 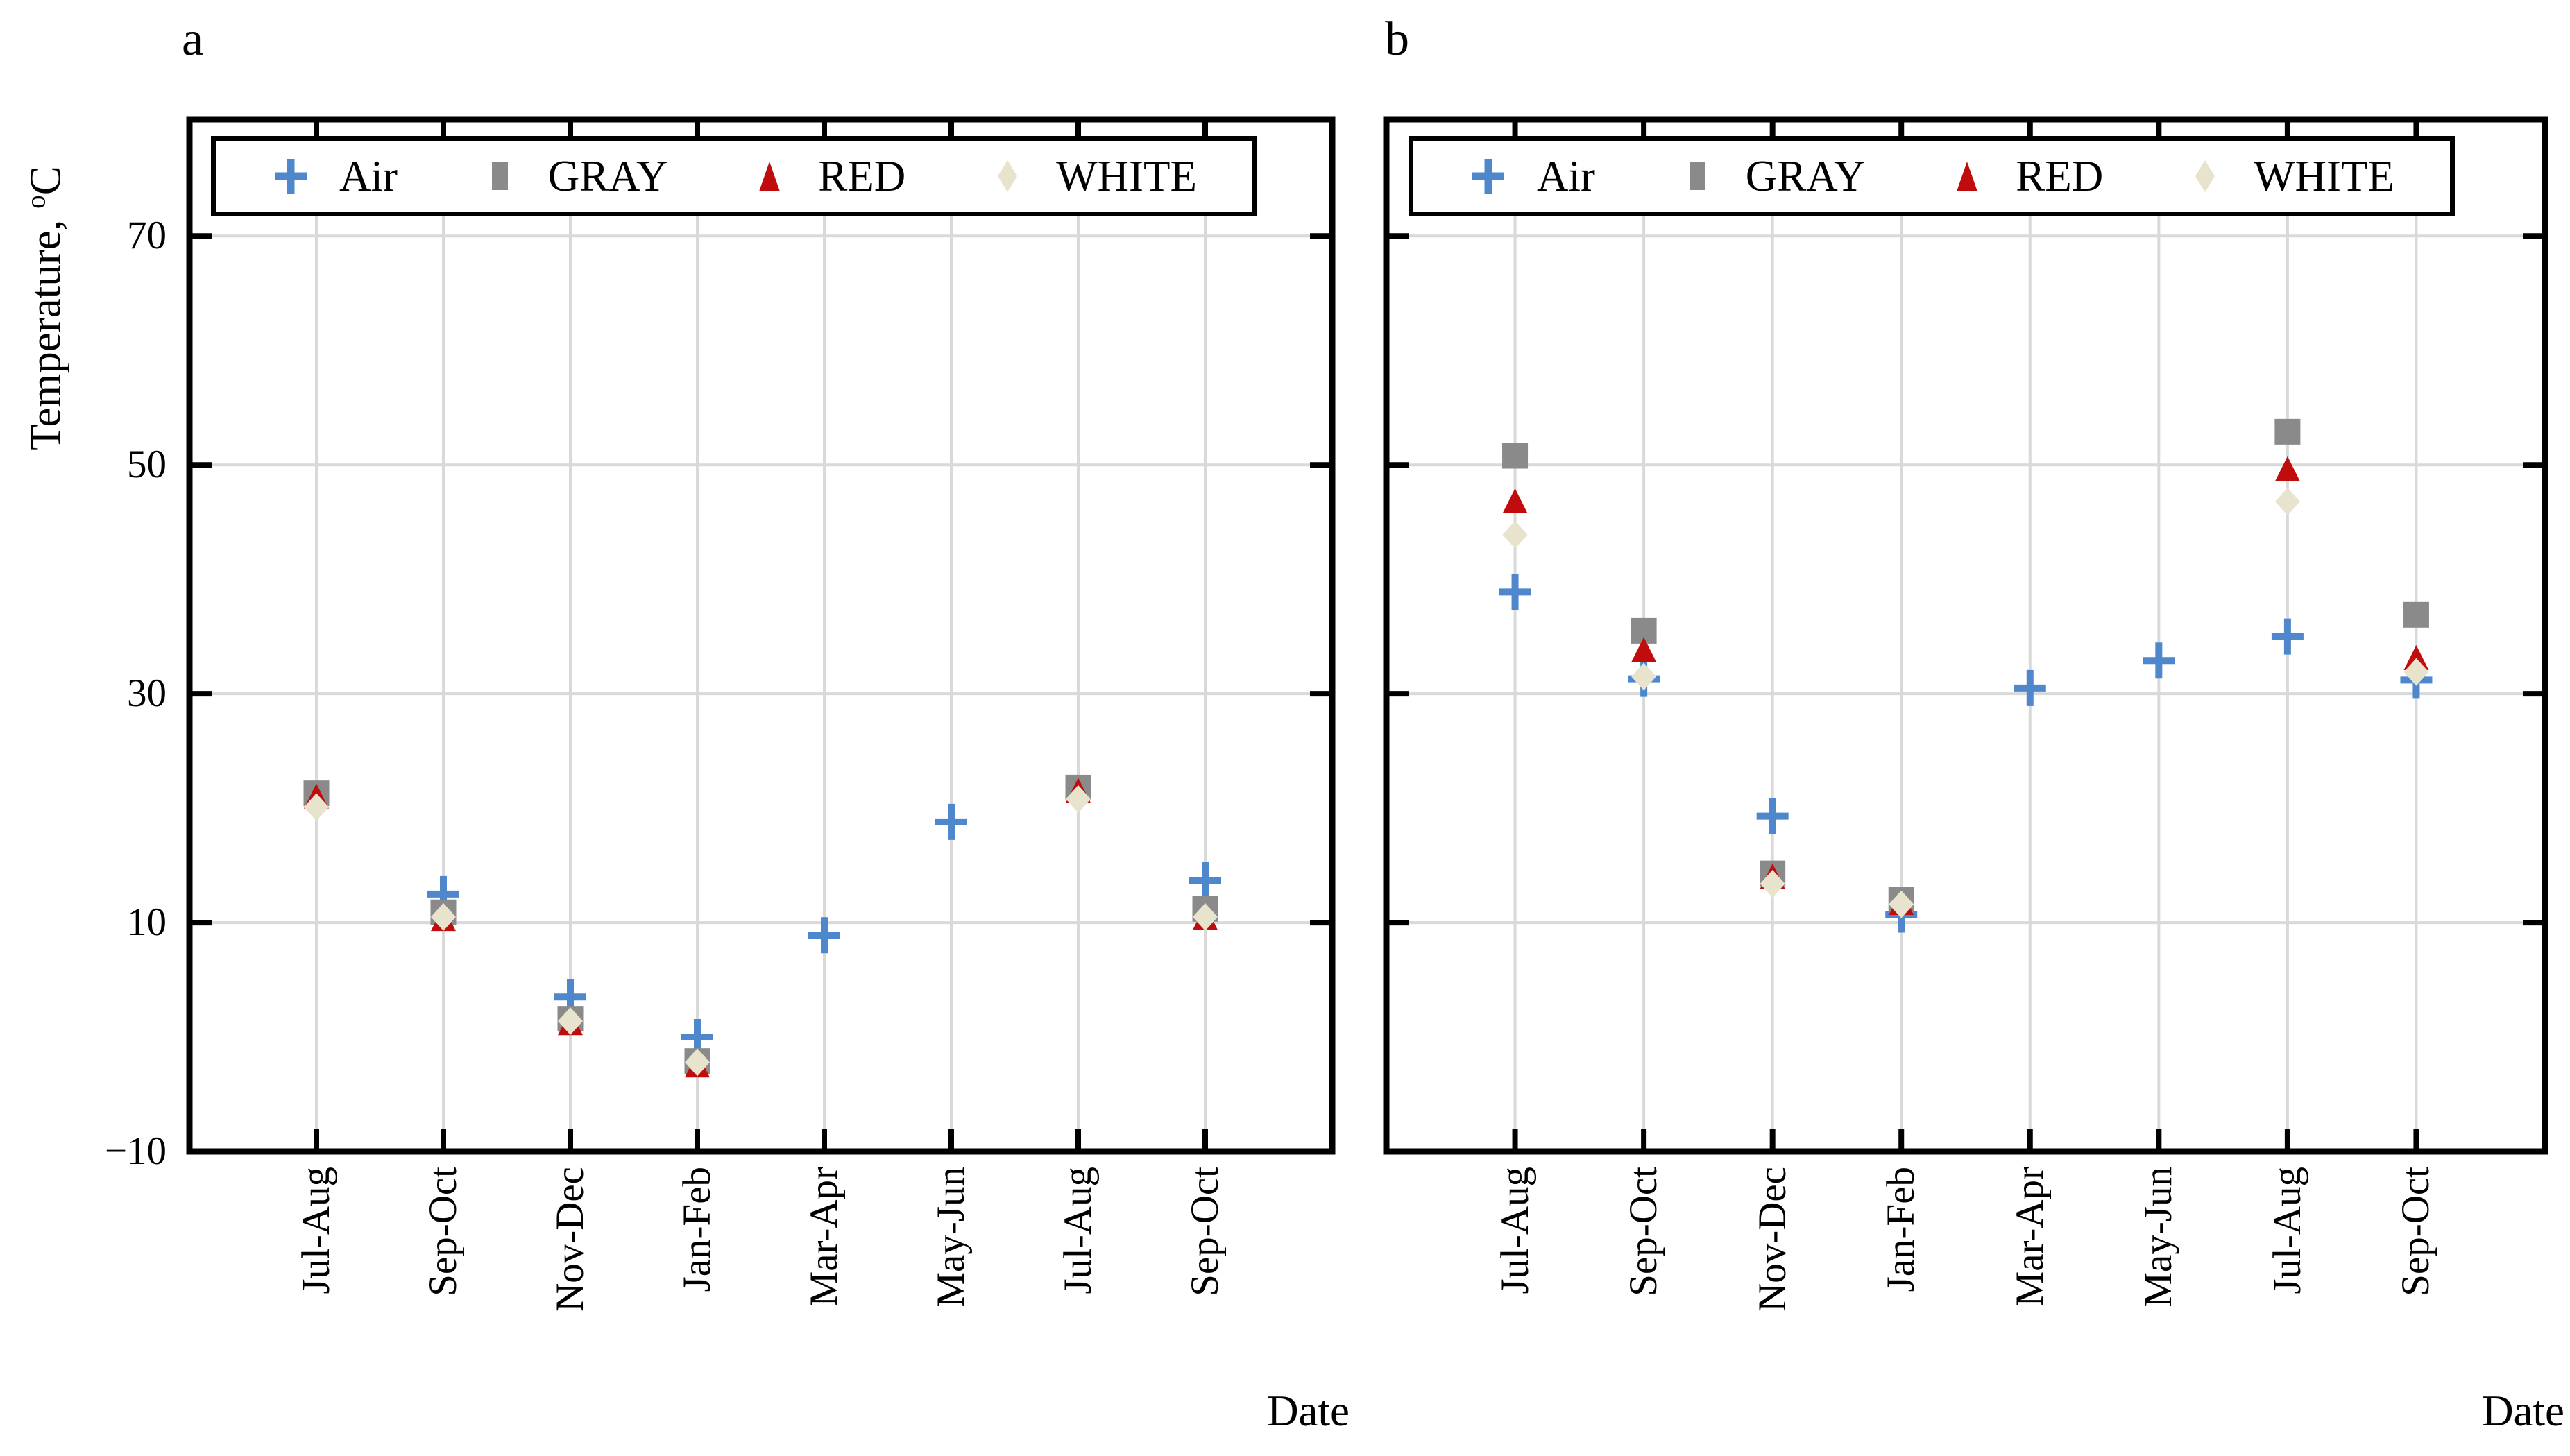 What do you see at coordinates (135, 1151) in the screenshot?
I see `y-tick-label: −10` at bounding box center [135, 1151].